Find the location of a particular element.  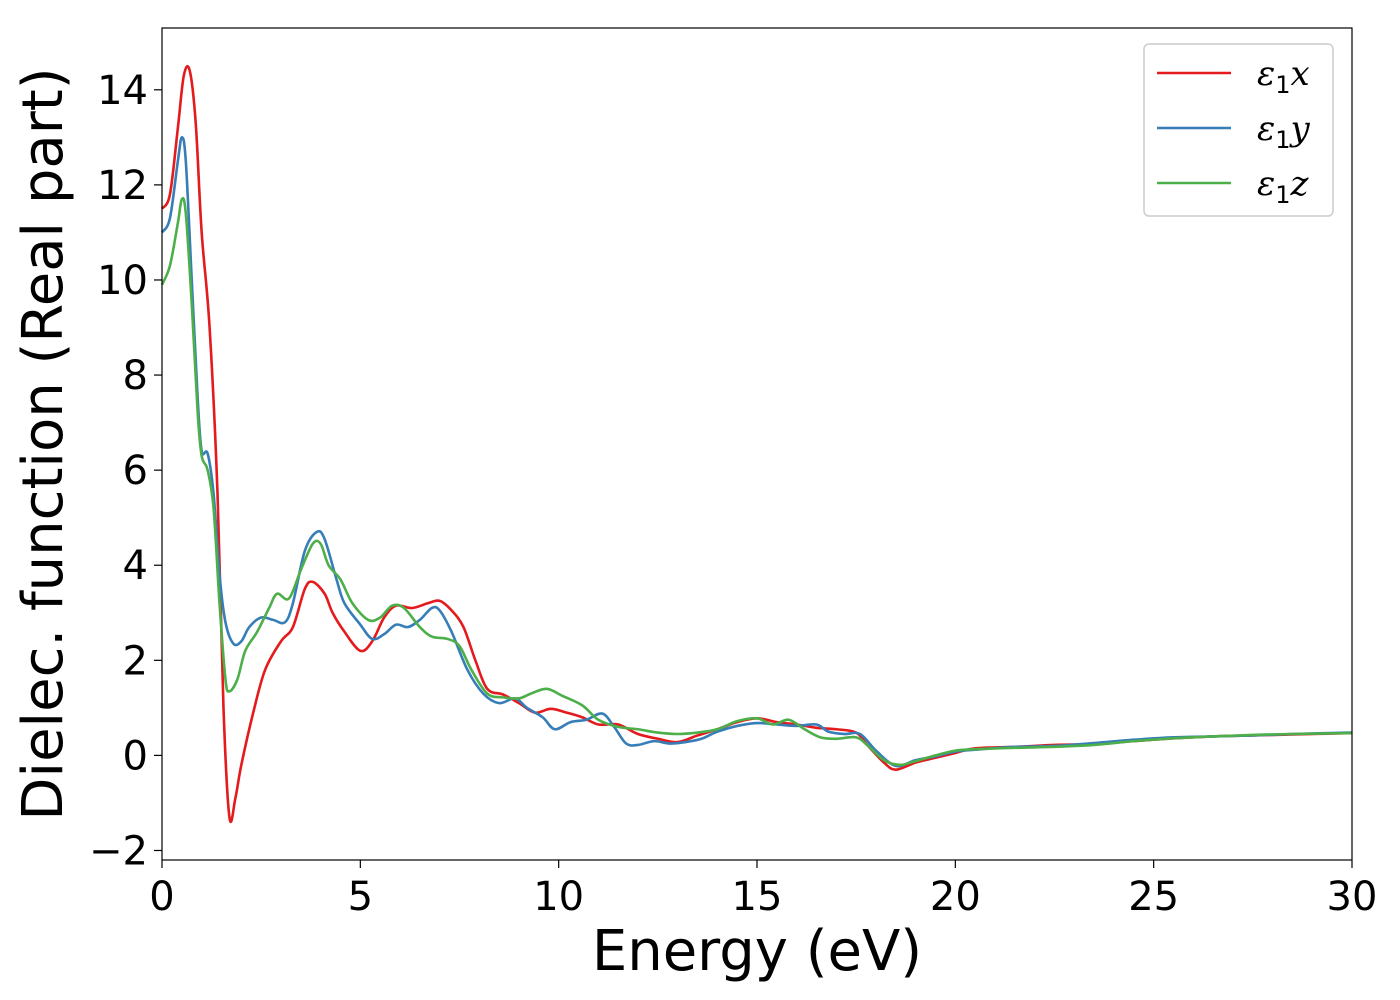

y-tick-label: 0 is located at coordinates (135, 756).